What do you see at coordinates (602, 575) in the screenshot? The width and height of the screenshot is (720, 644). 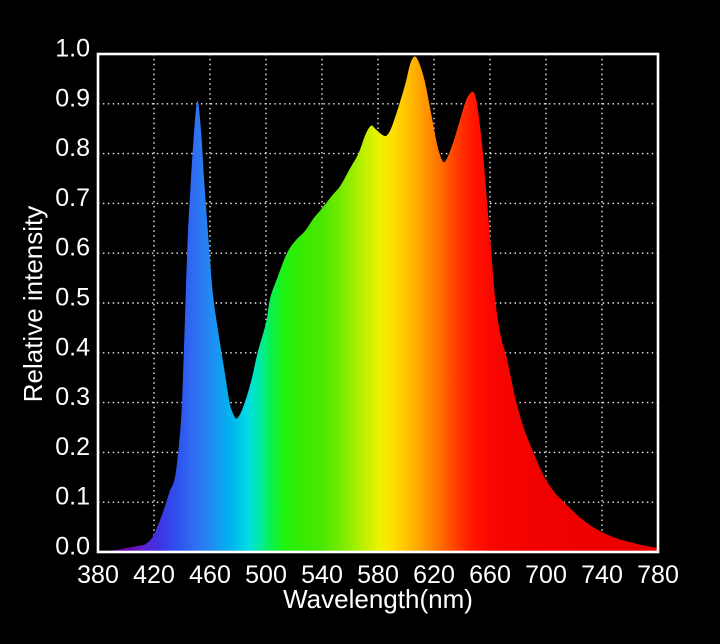 I see `x-tick-label: 740` at bounding box center [602, 575].